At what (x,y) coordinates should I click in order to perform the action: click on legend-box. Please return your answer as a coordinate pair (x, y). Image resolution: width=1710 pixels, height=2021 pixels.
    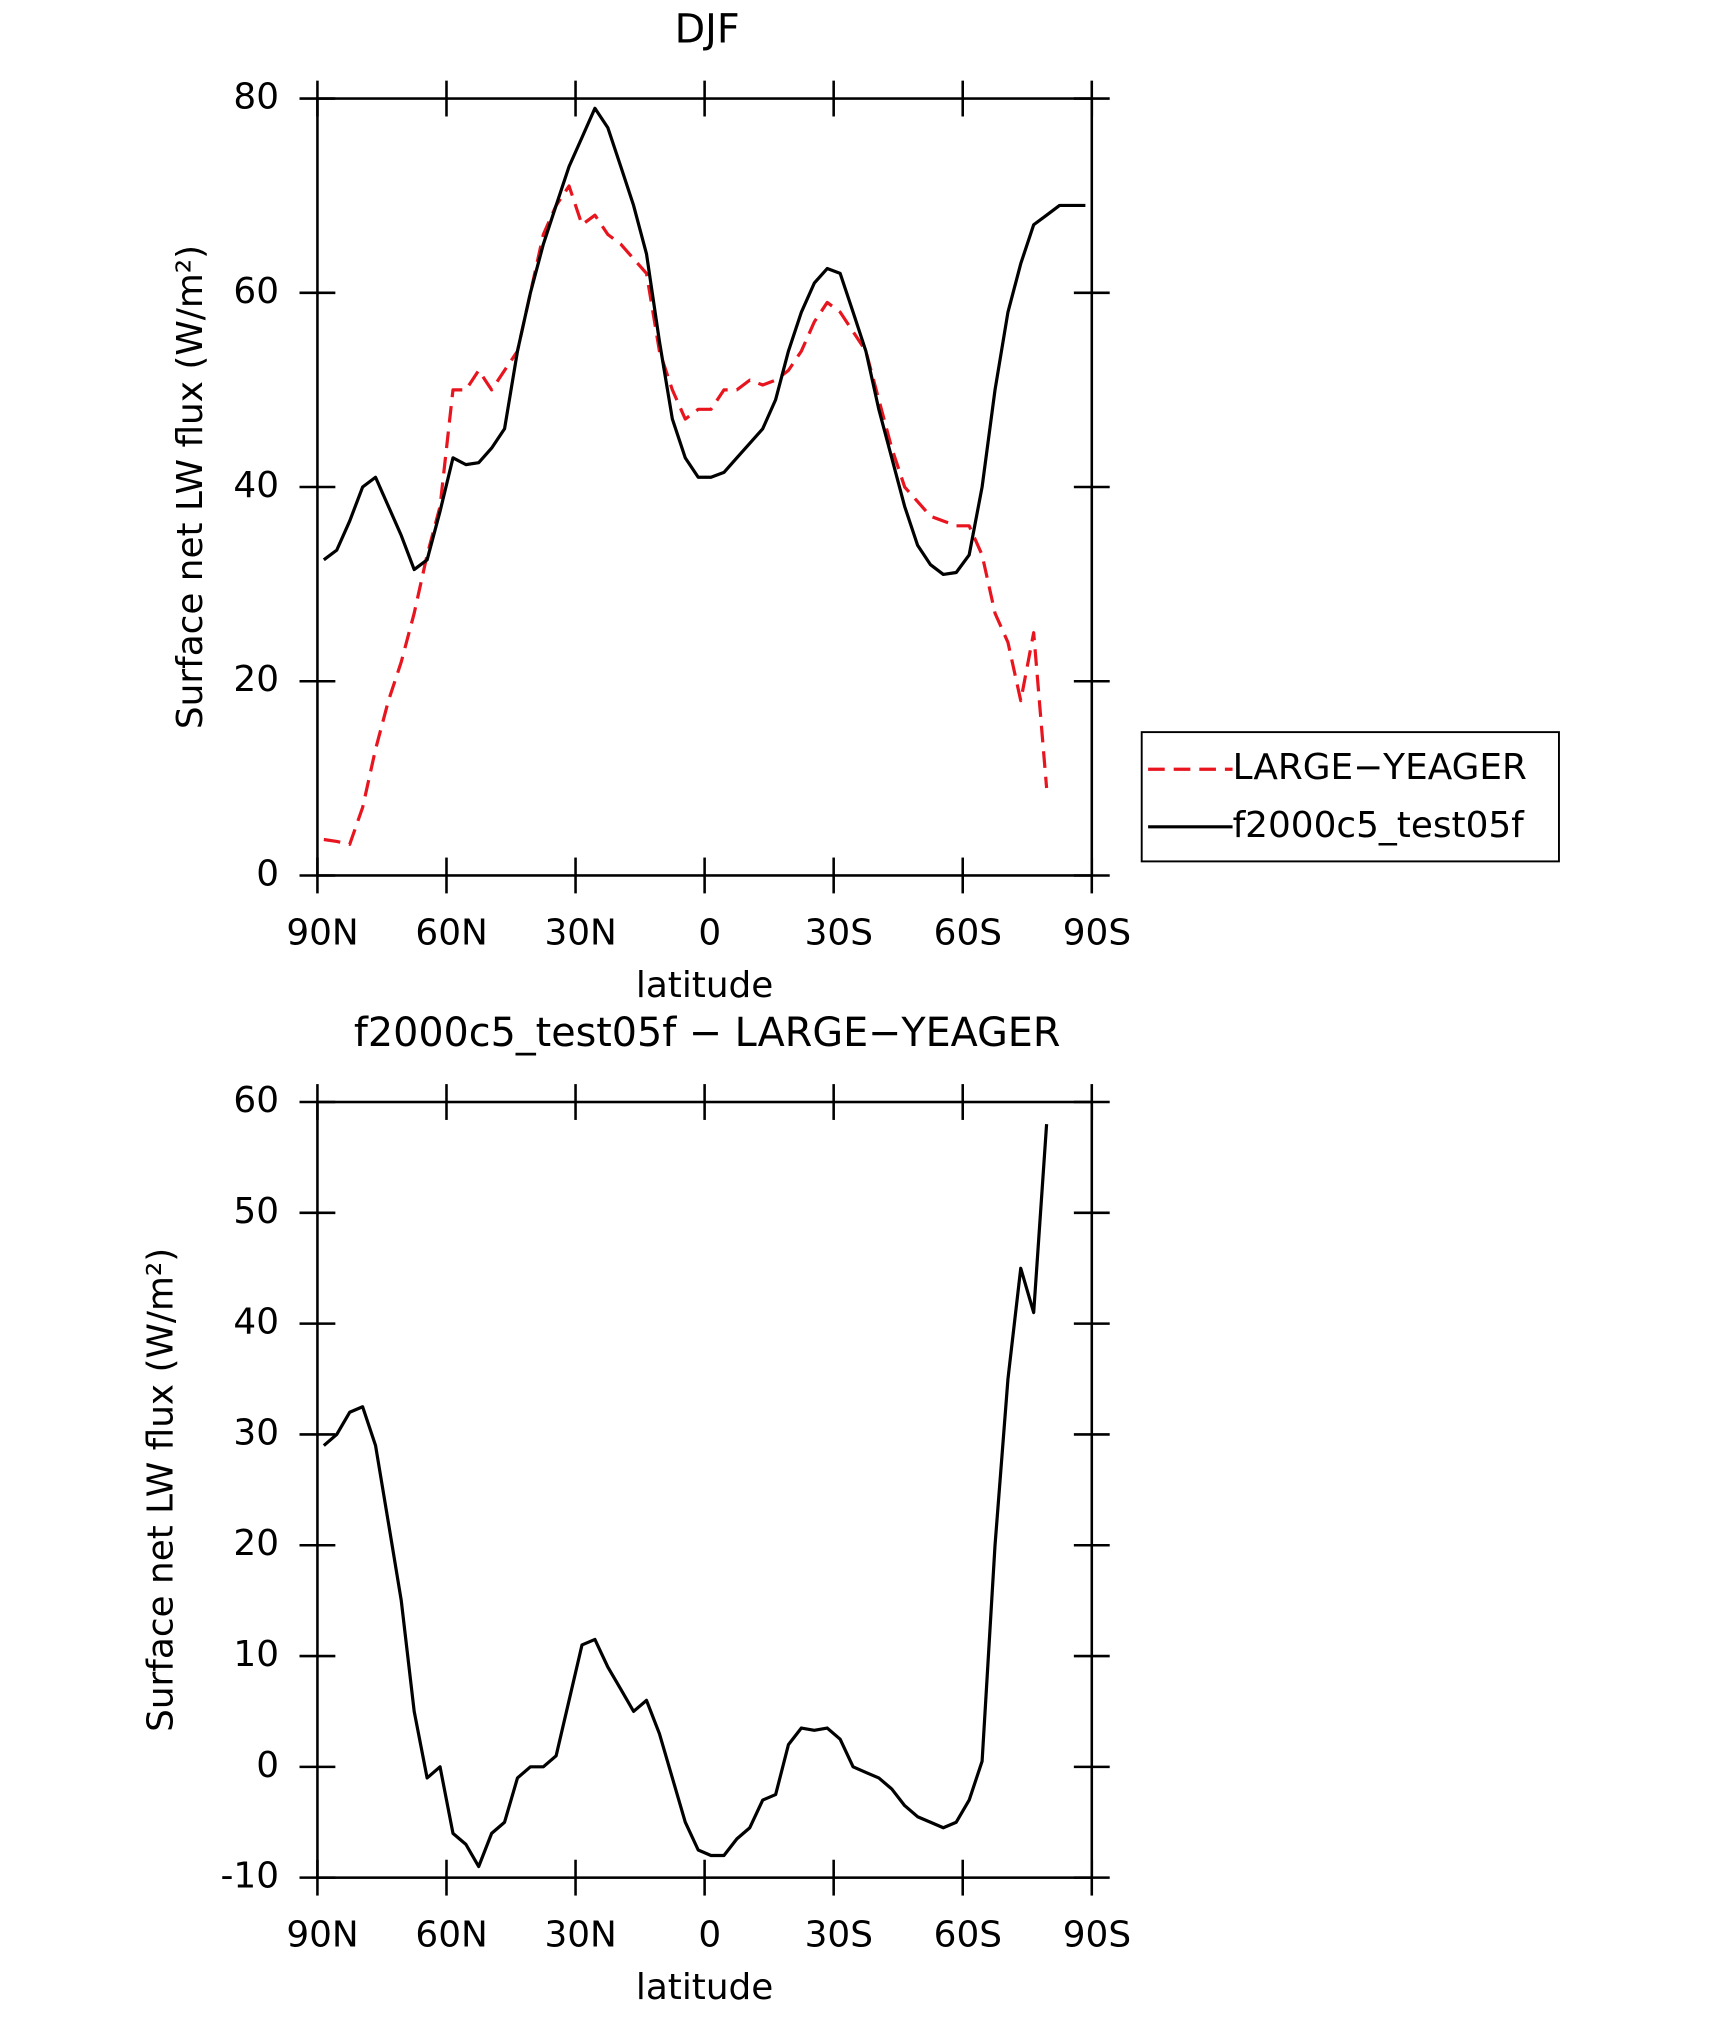
    Looking at the image, I should click on (1350, 797).